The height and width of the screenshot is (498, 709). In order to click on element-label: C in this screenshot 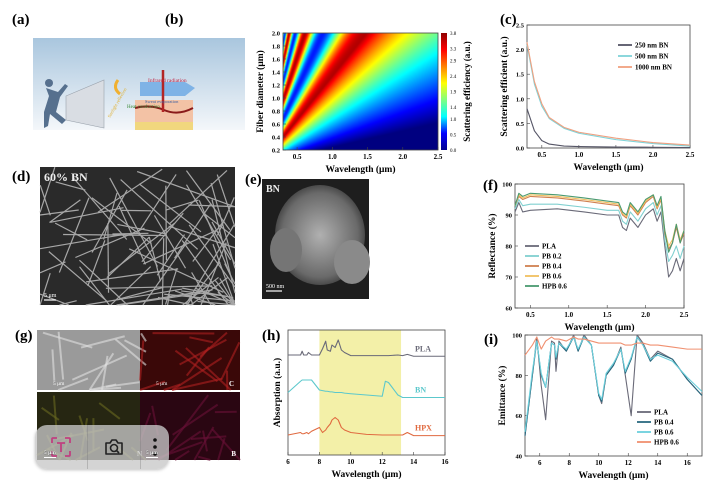, I will do `click(231, 384)`.